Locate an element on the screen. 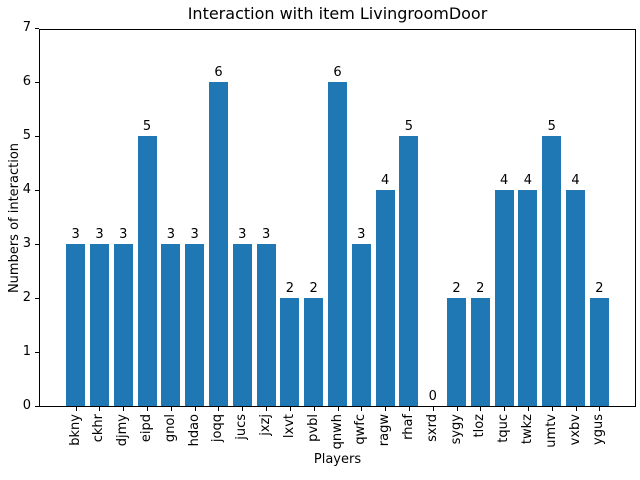 The image size is (640, 480). x-tick-label: hdao is located at coordinates (194, 430).